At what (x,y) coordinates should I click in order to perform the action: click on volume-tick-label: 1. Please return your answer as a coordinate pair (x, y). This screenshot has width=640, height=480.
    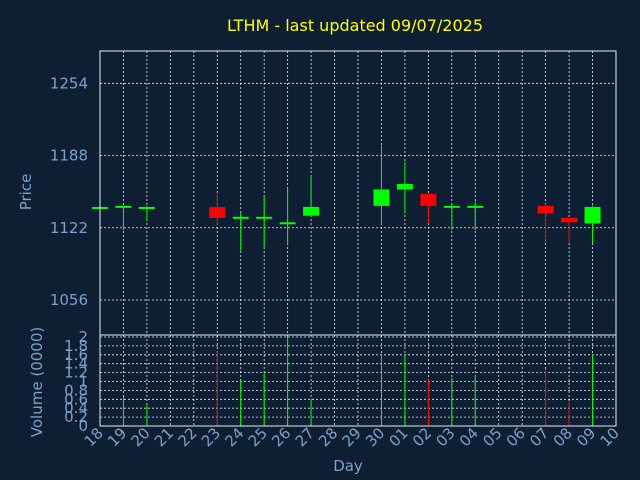
    Looking at the image, I should click on (83, 382).